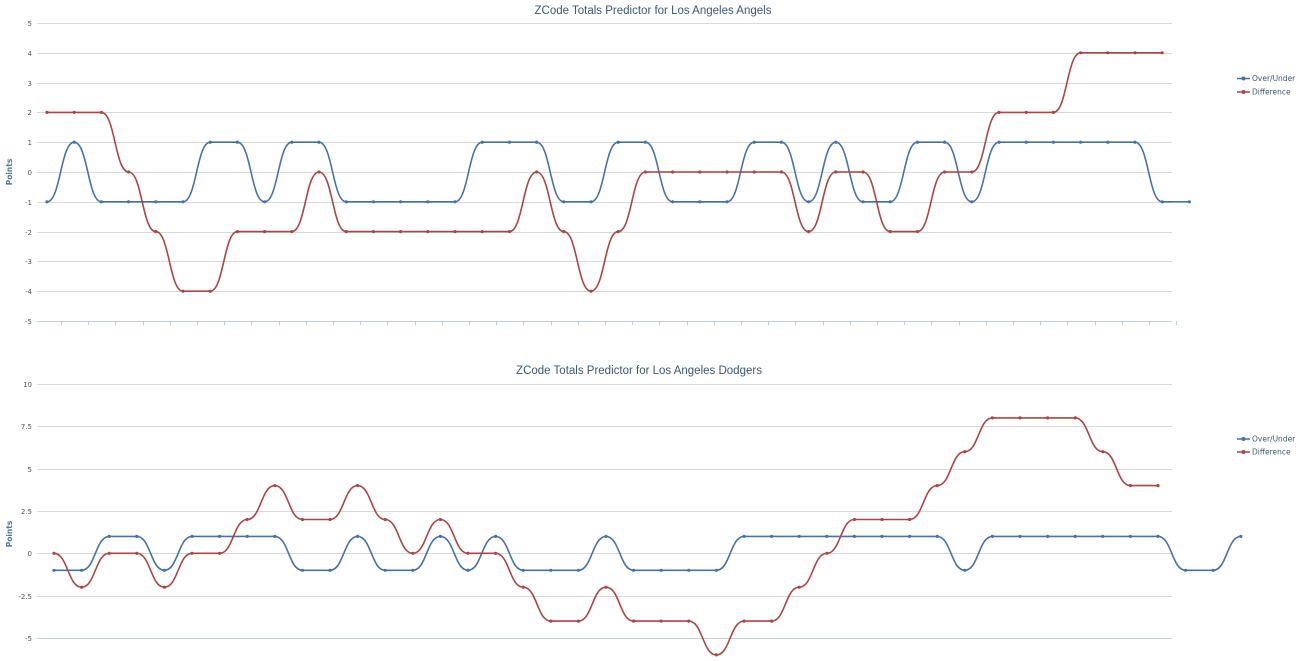  I want to click on dodgers-legend-item-difference: Difference, so click(1264, 452).